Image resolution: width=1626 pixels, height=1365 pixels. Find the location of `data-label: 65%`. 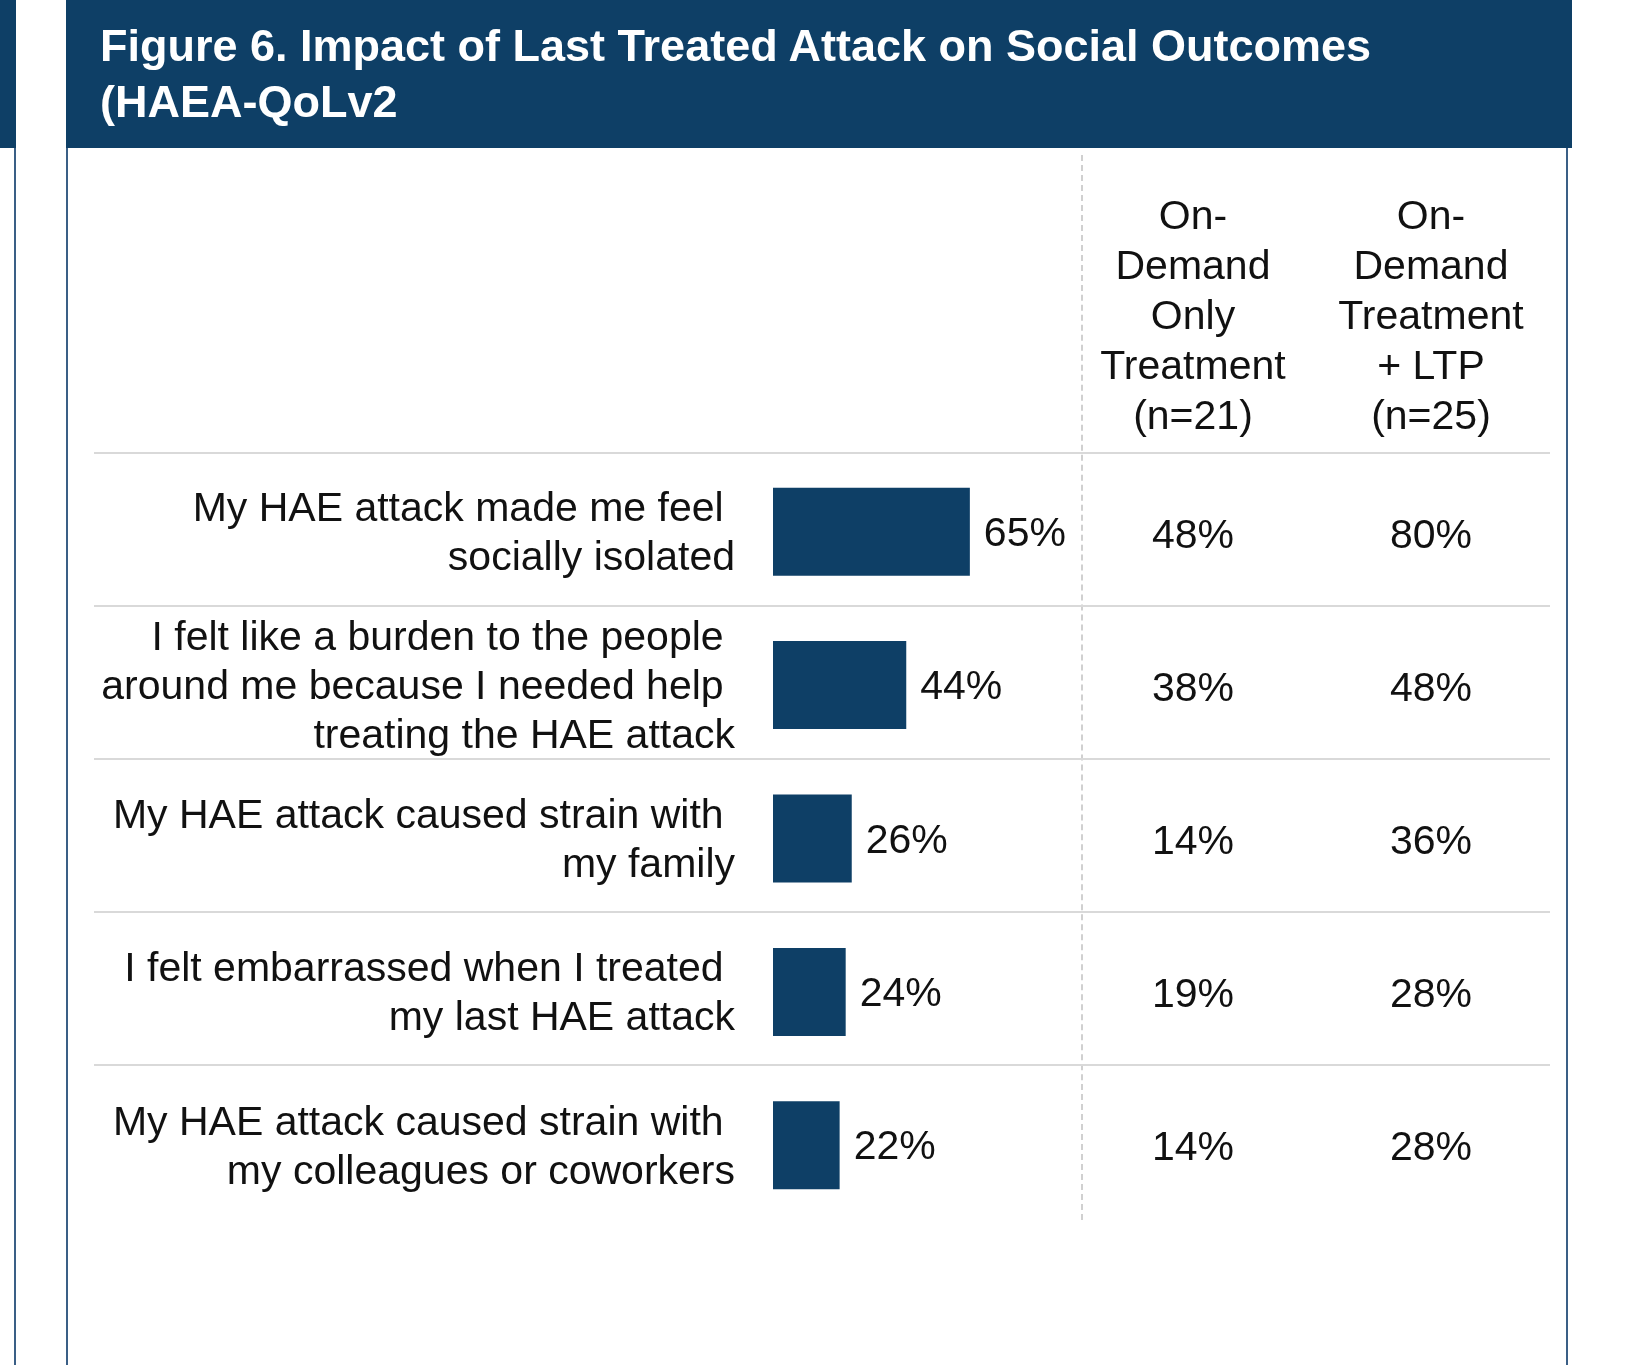

data-label: 65% is located at coordinates (1024, 531).